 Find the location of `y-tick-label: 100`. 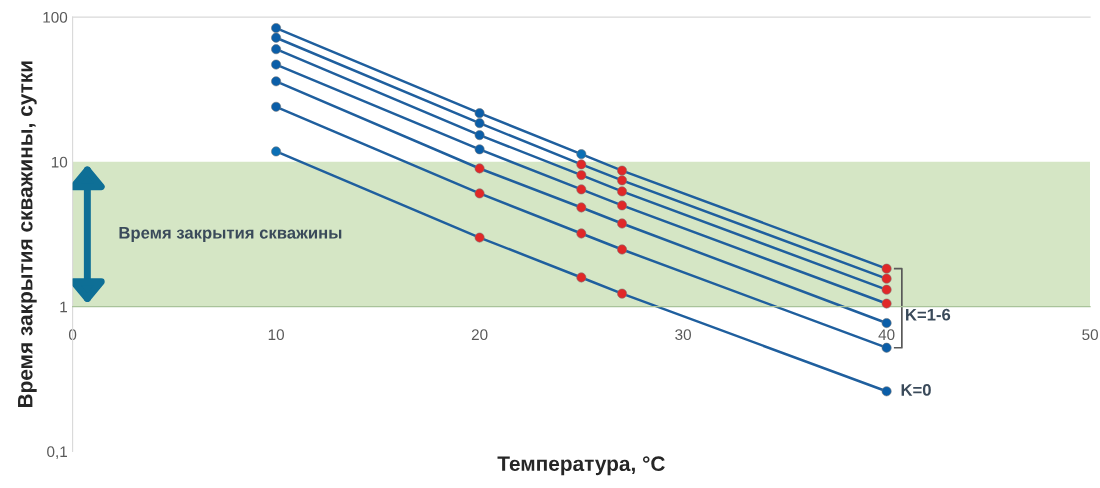

y-tick-label: 100 is located at coordinates (55, 17).